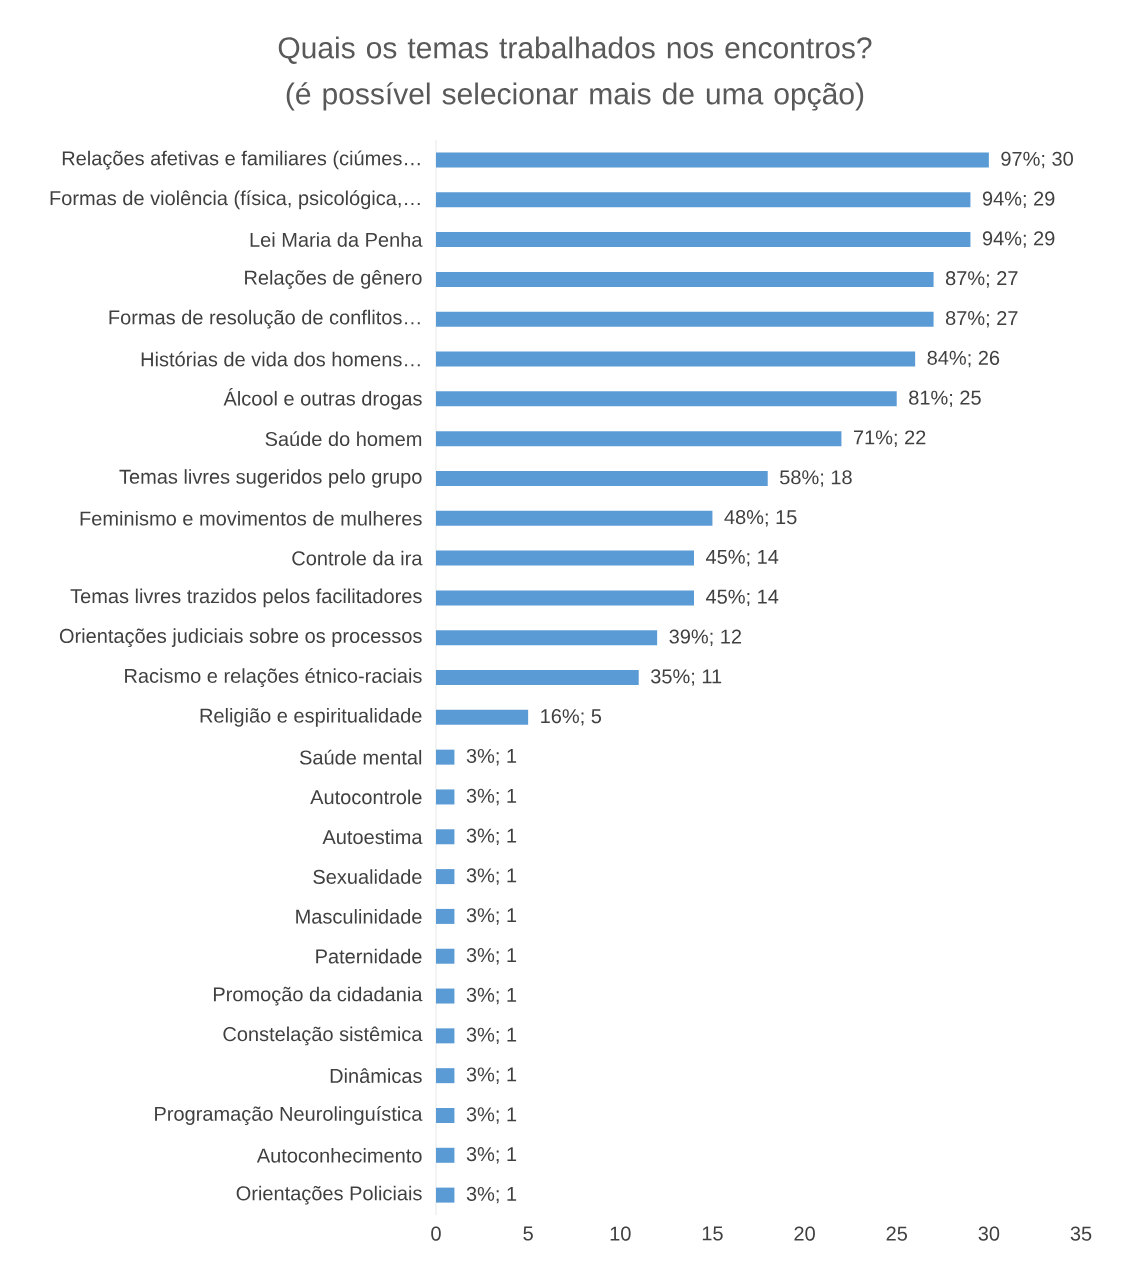 The width and height of the screenshot is (1131, 1261). Describe the element at coordinates (712, 1233) in the screenshot. I see `x-tick-label: 15` at that location.